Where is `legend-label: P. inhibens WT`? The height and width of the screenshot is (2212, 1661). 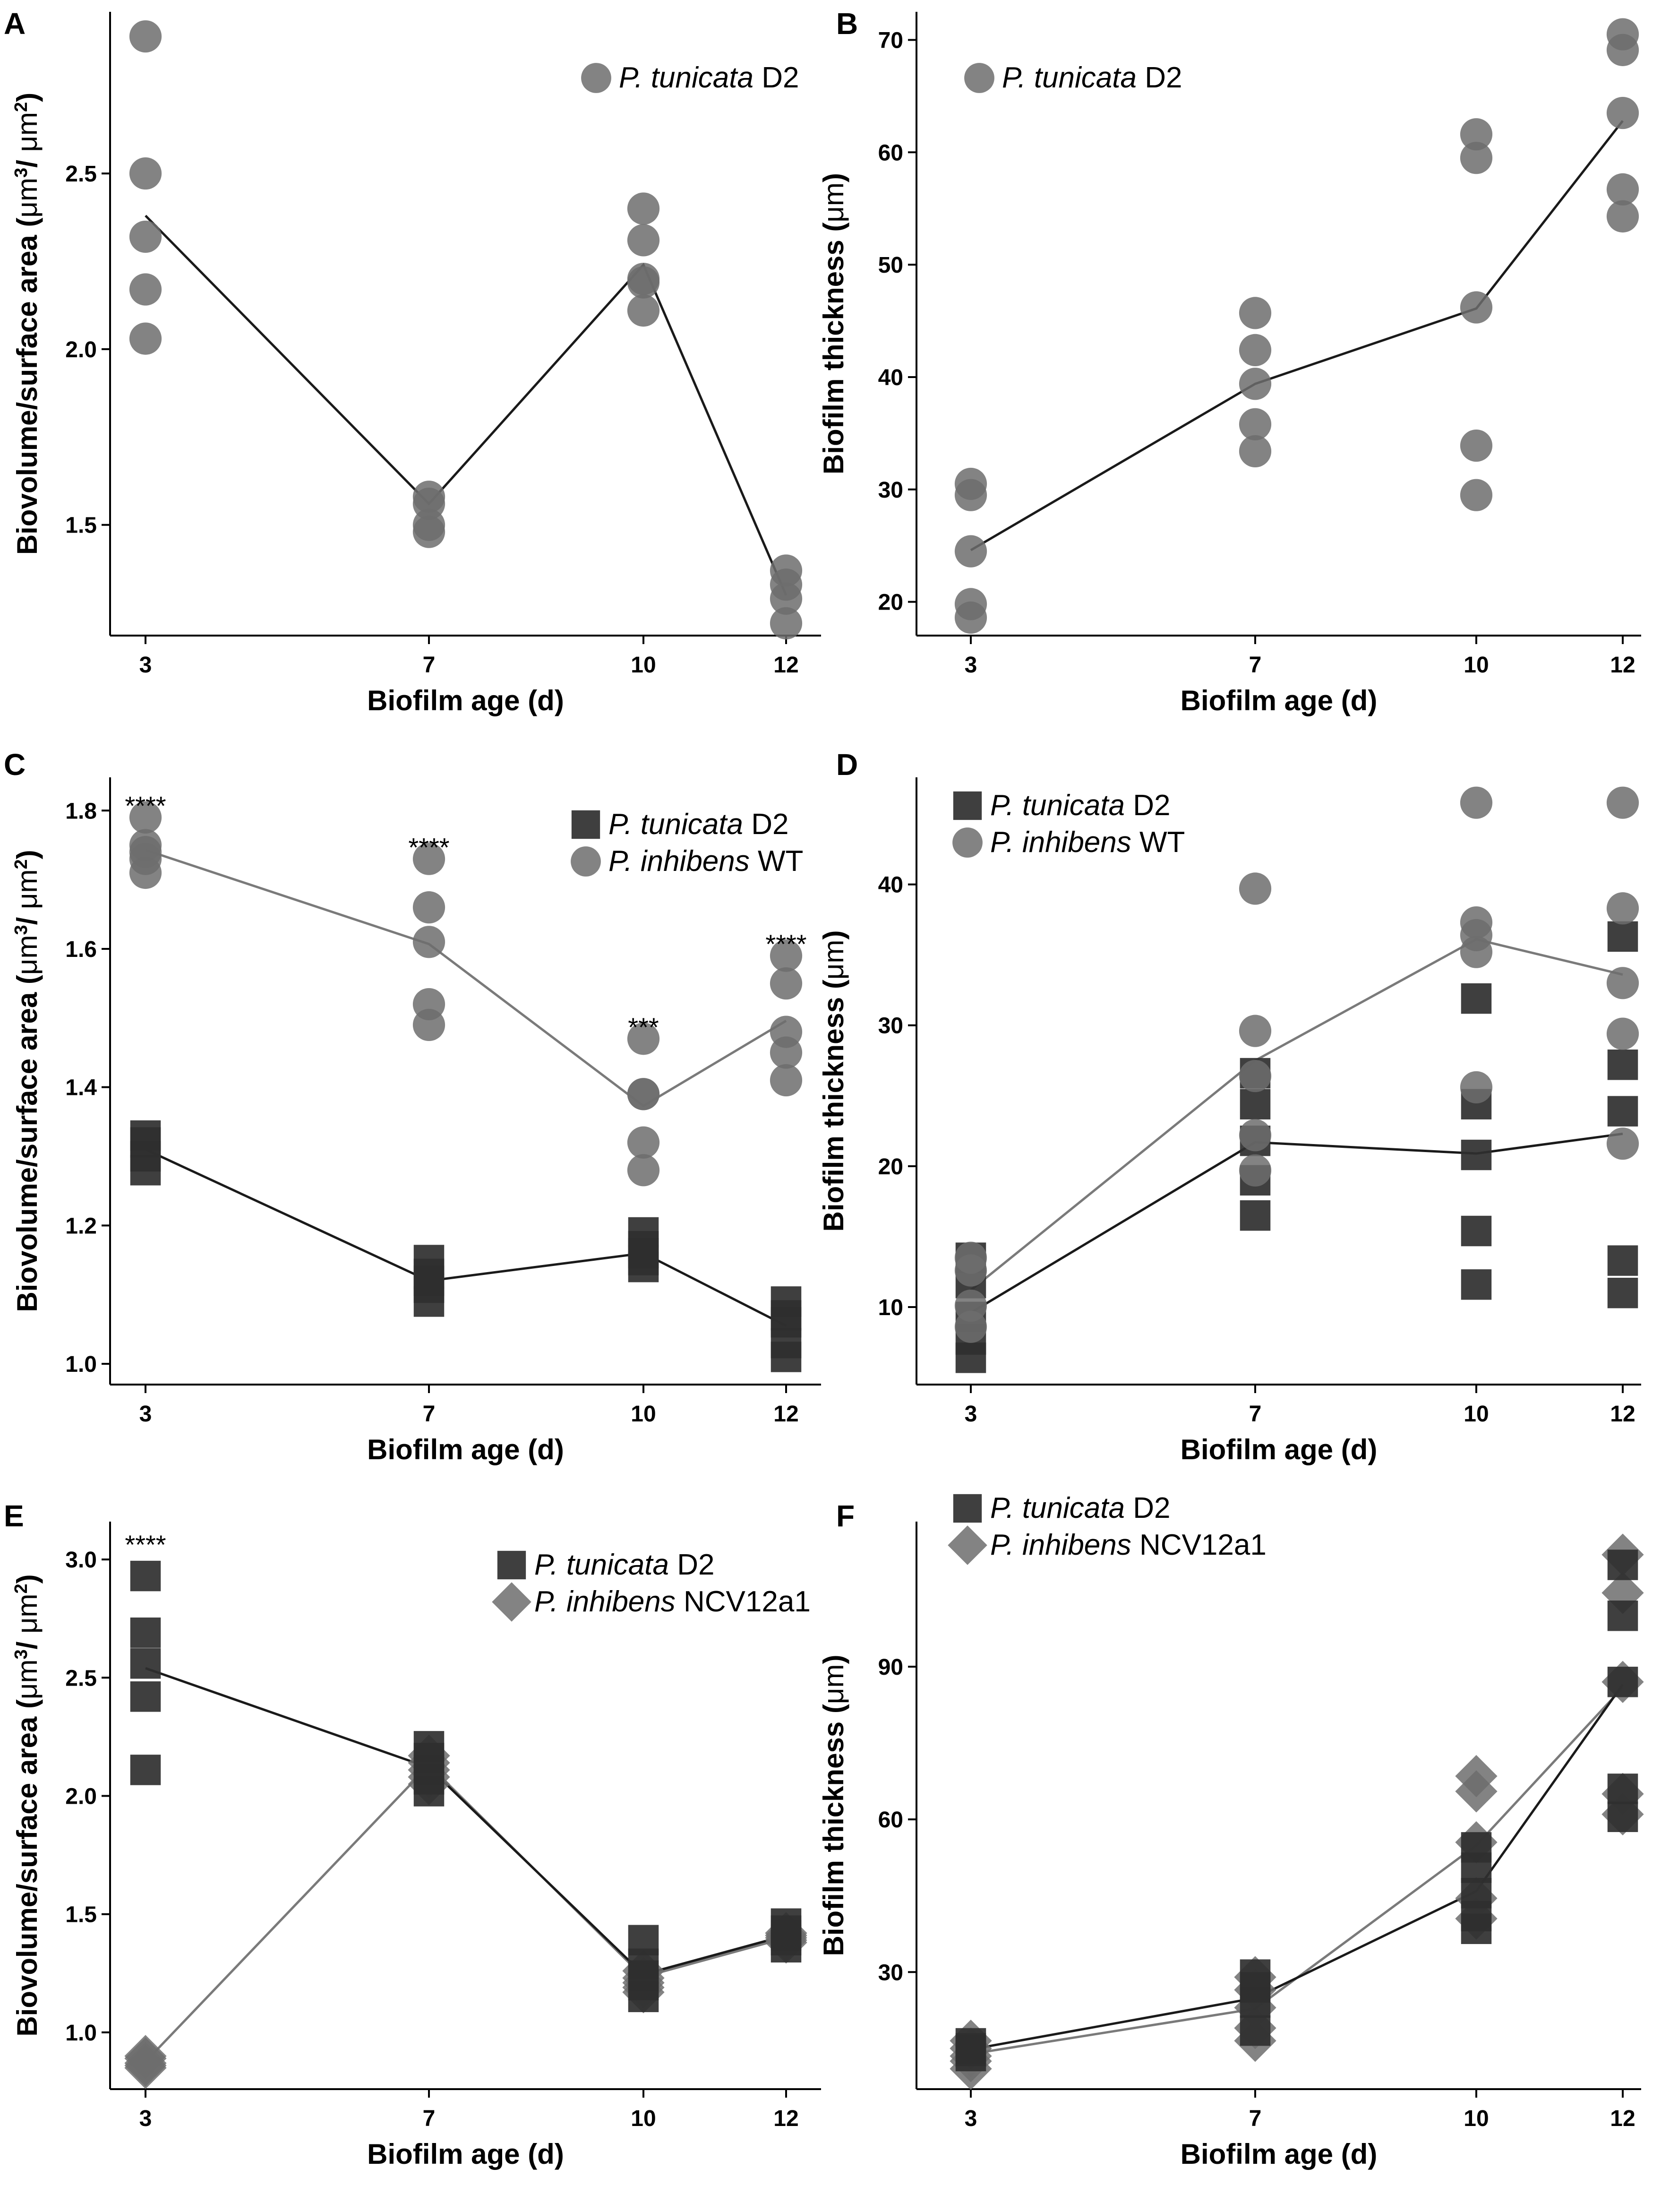 legend-label: P. inhibens WT is located at coordinates (1087, 842).